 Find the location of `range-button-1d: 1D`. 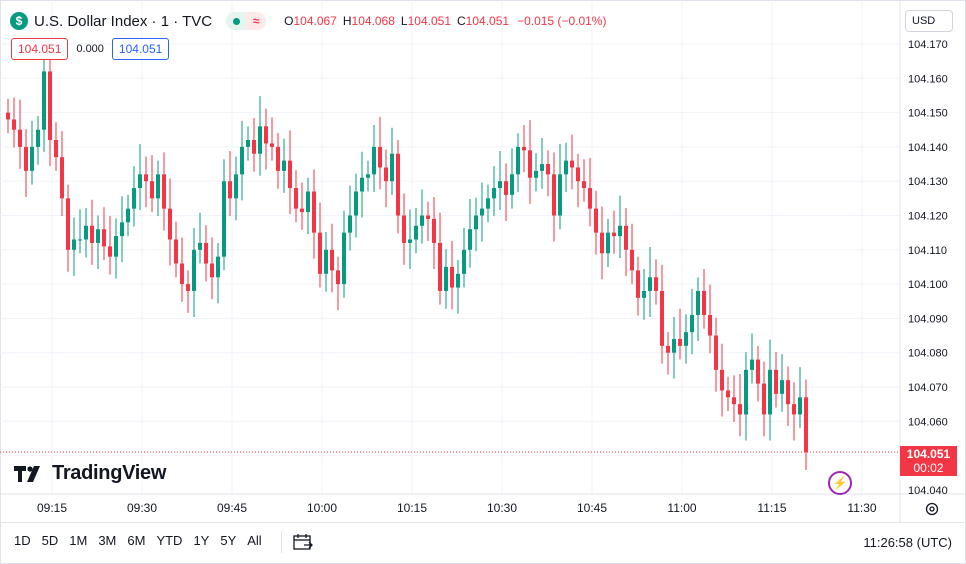

range-button-1d: 1D is located at coordinates (22, 540).